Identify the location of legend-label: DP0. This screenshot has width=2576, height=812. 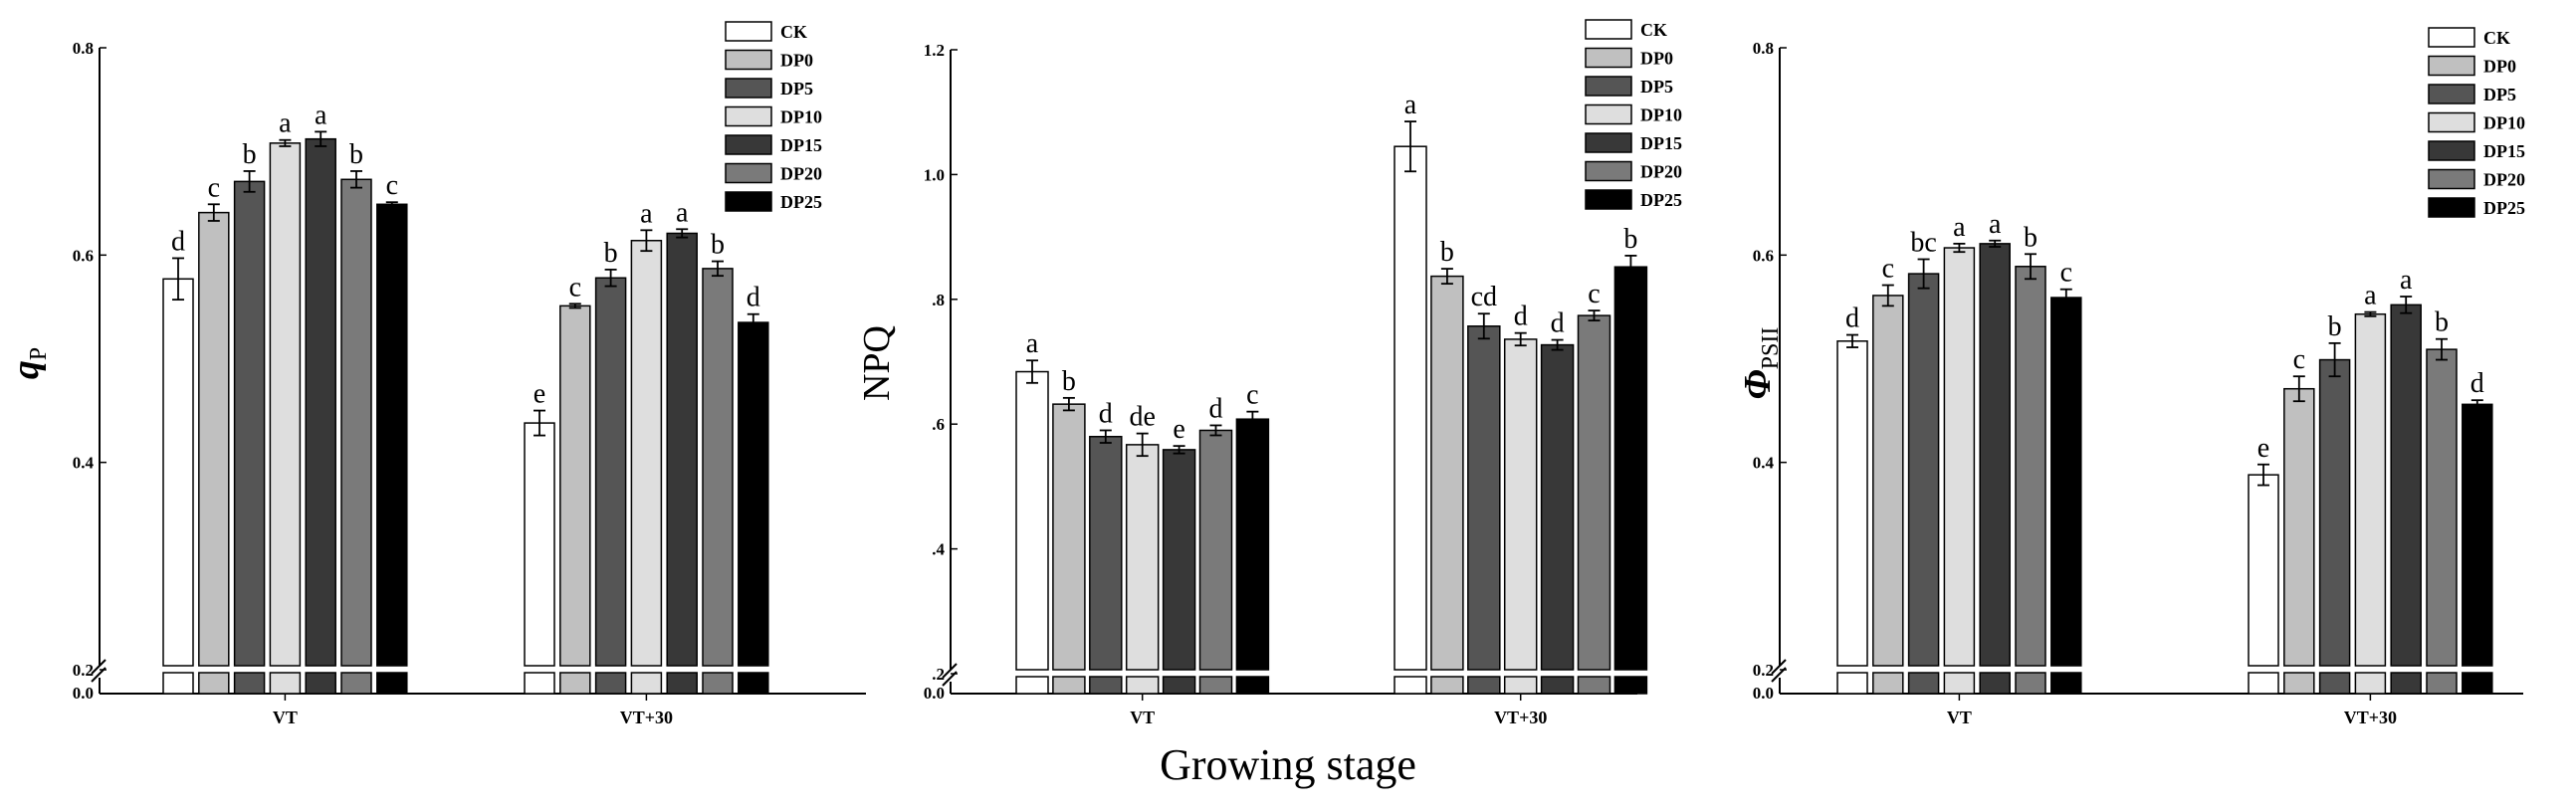
(1656, 59).